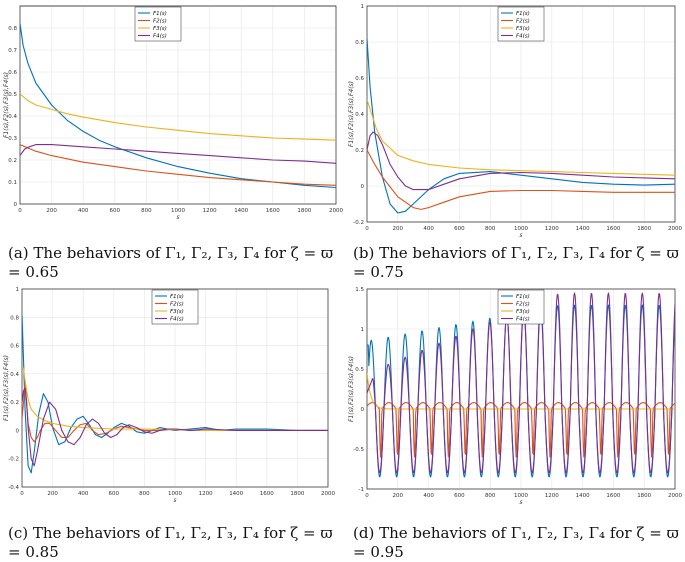 This screenshot has width=685, height=562. I want to click on y-tick-label: -1, so click(361, 490).